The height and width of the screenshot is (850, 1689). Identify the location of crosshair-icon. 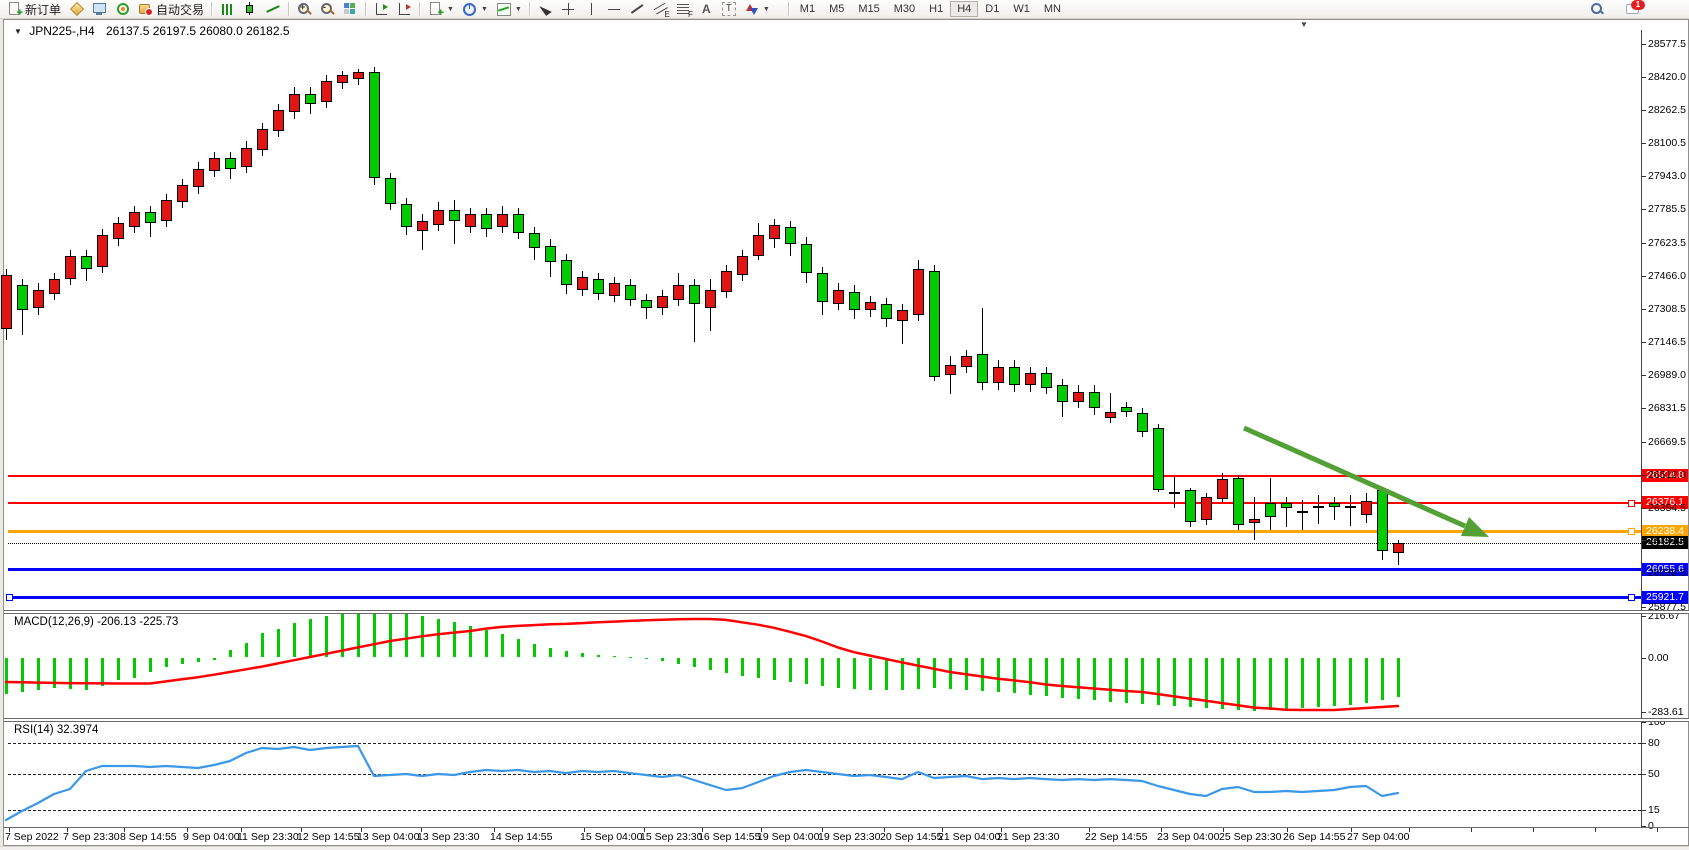
(568, 9).